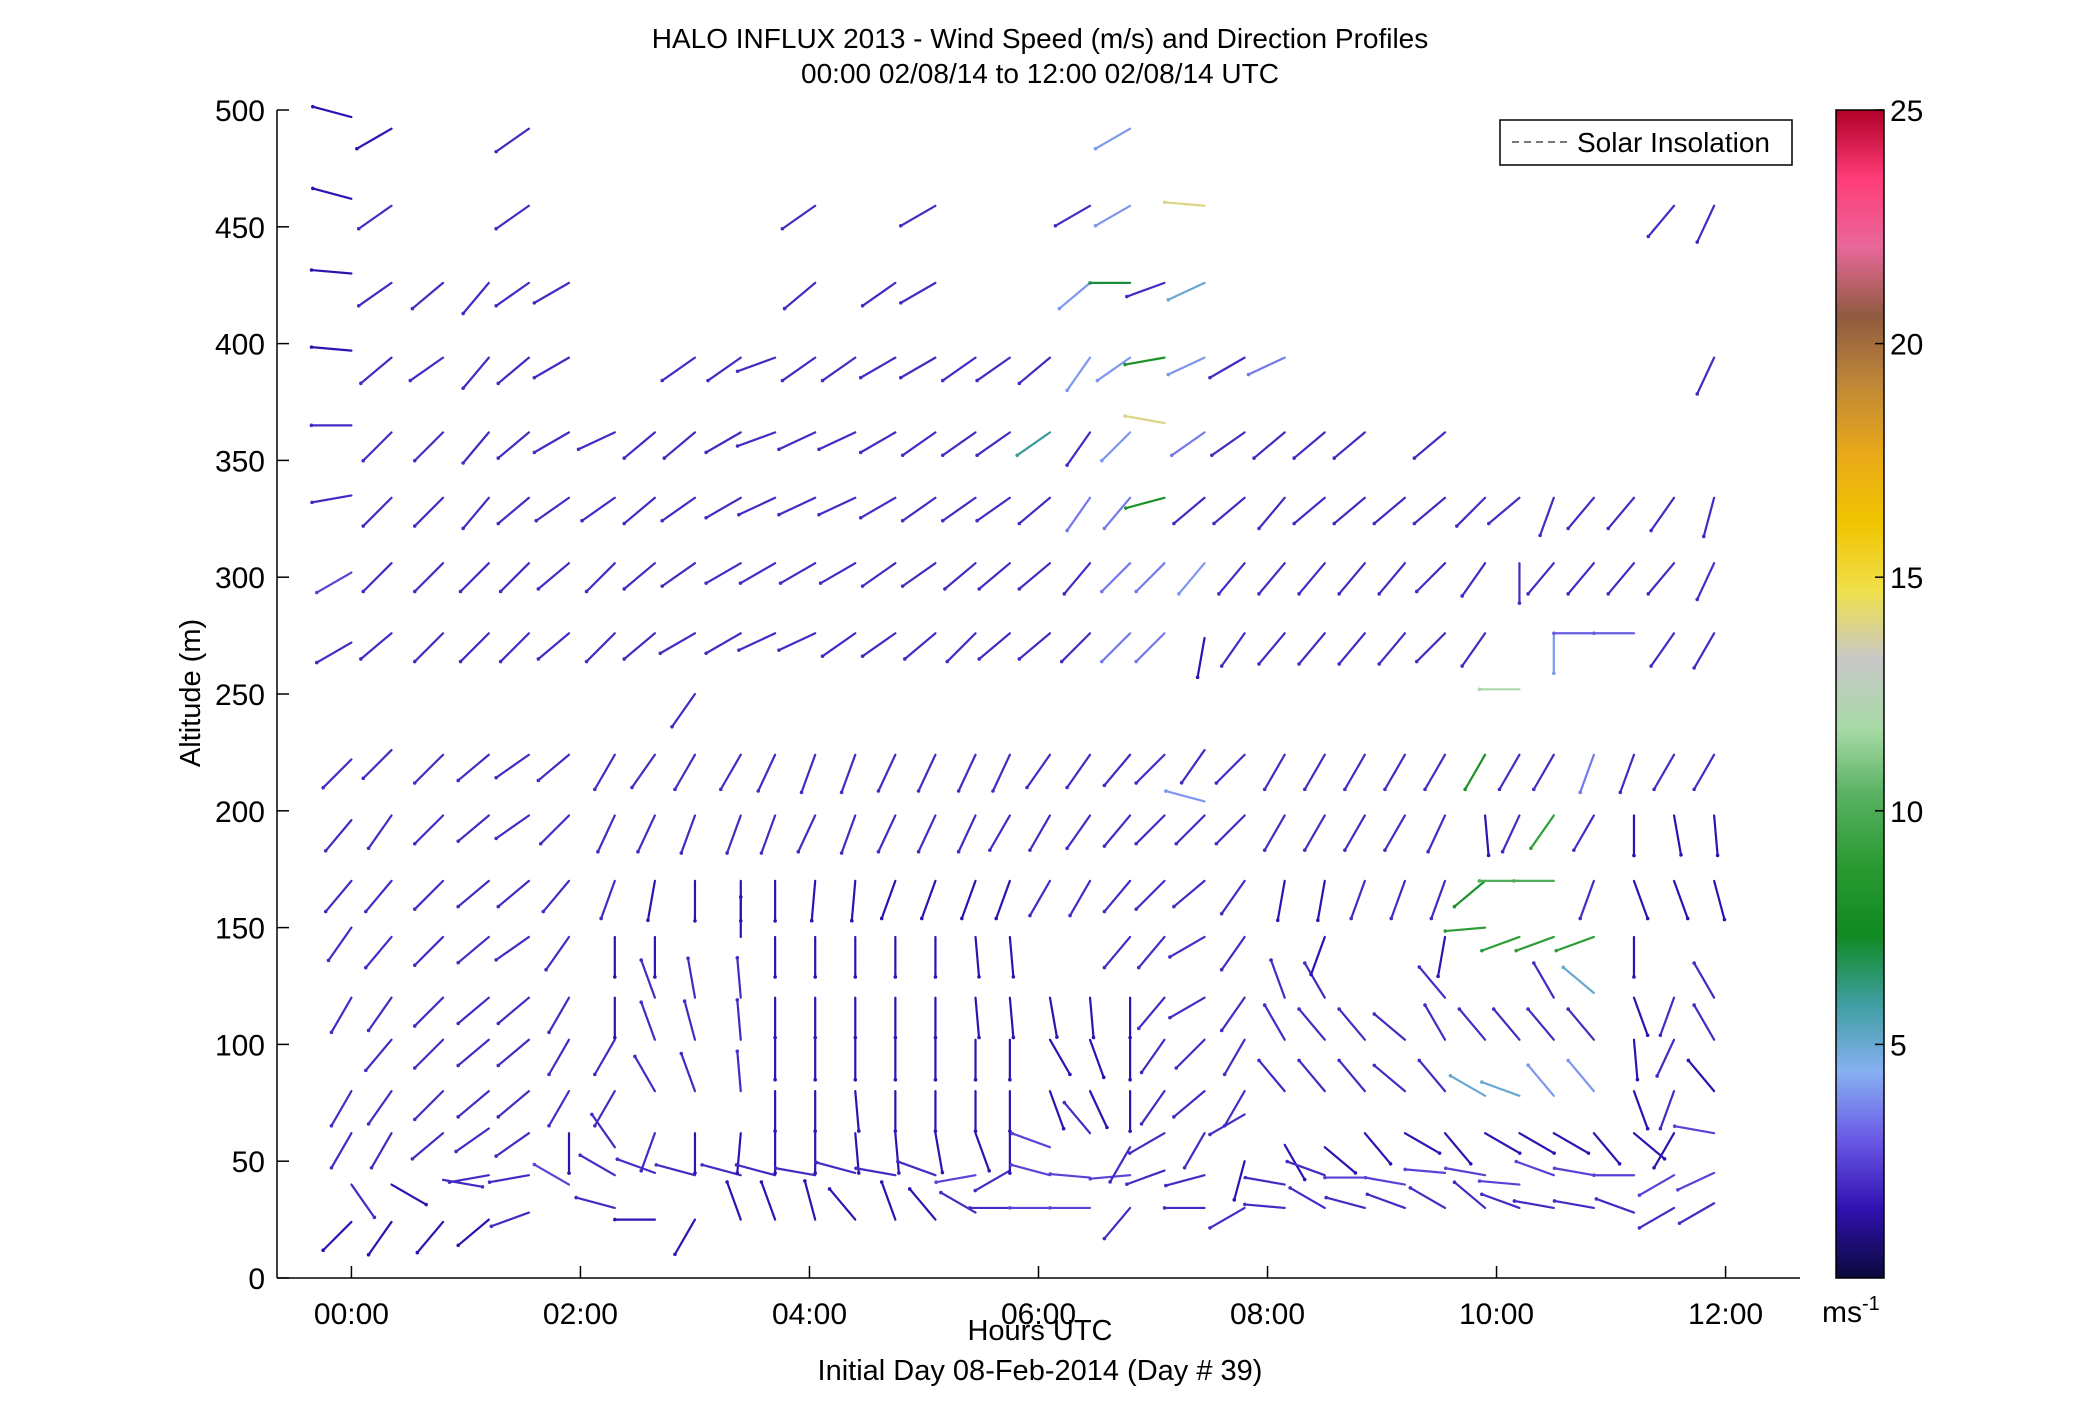 Image resolution: width=2098 pixels, height=1425 pixels. I want to click on colorbar-tick-label: 15, so click(1906, 578).